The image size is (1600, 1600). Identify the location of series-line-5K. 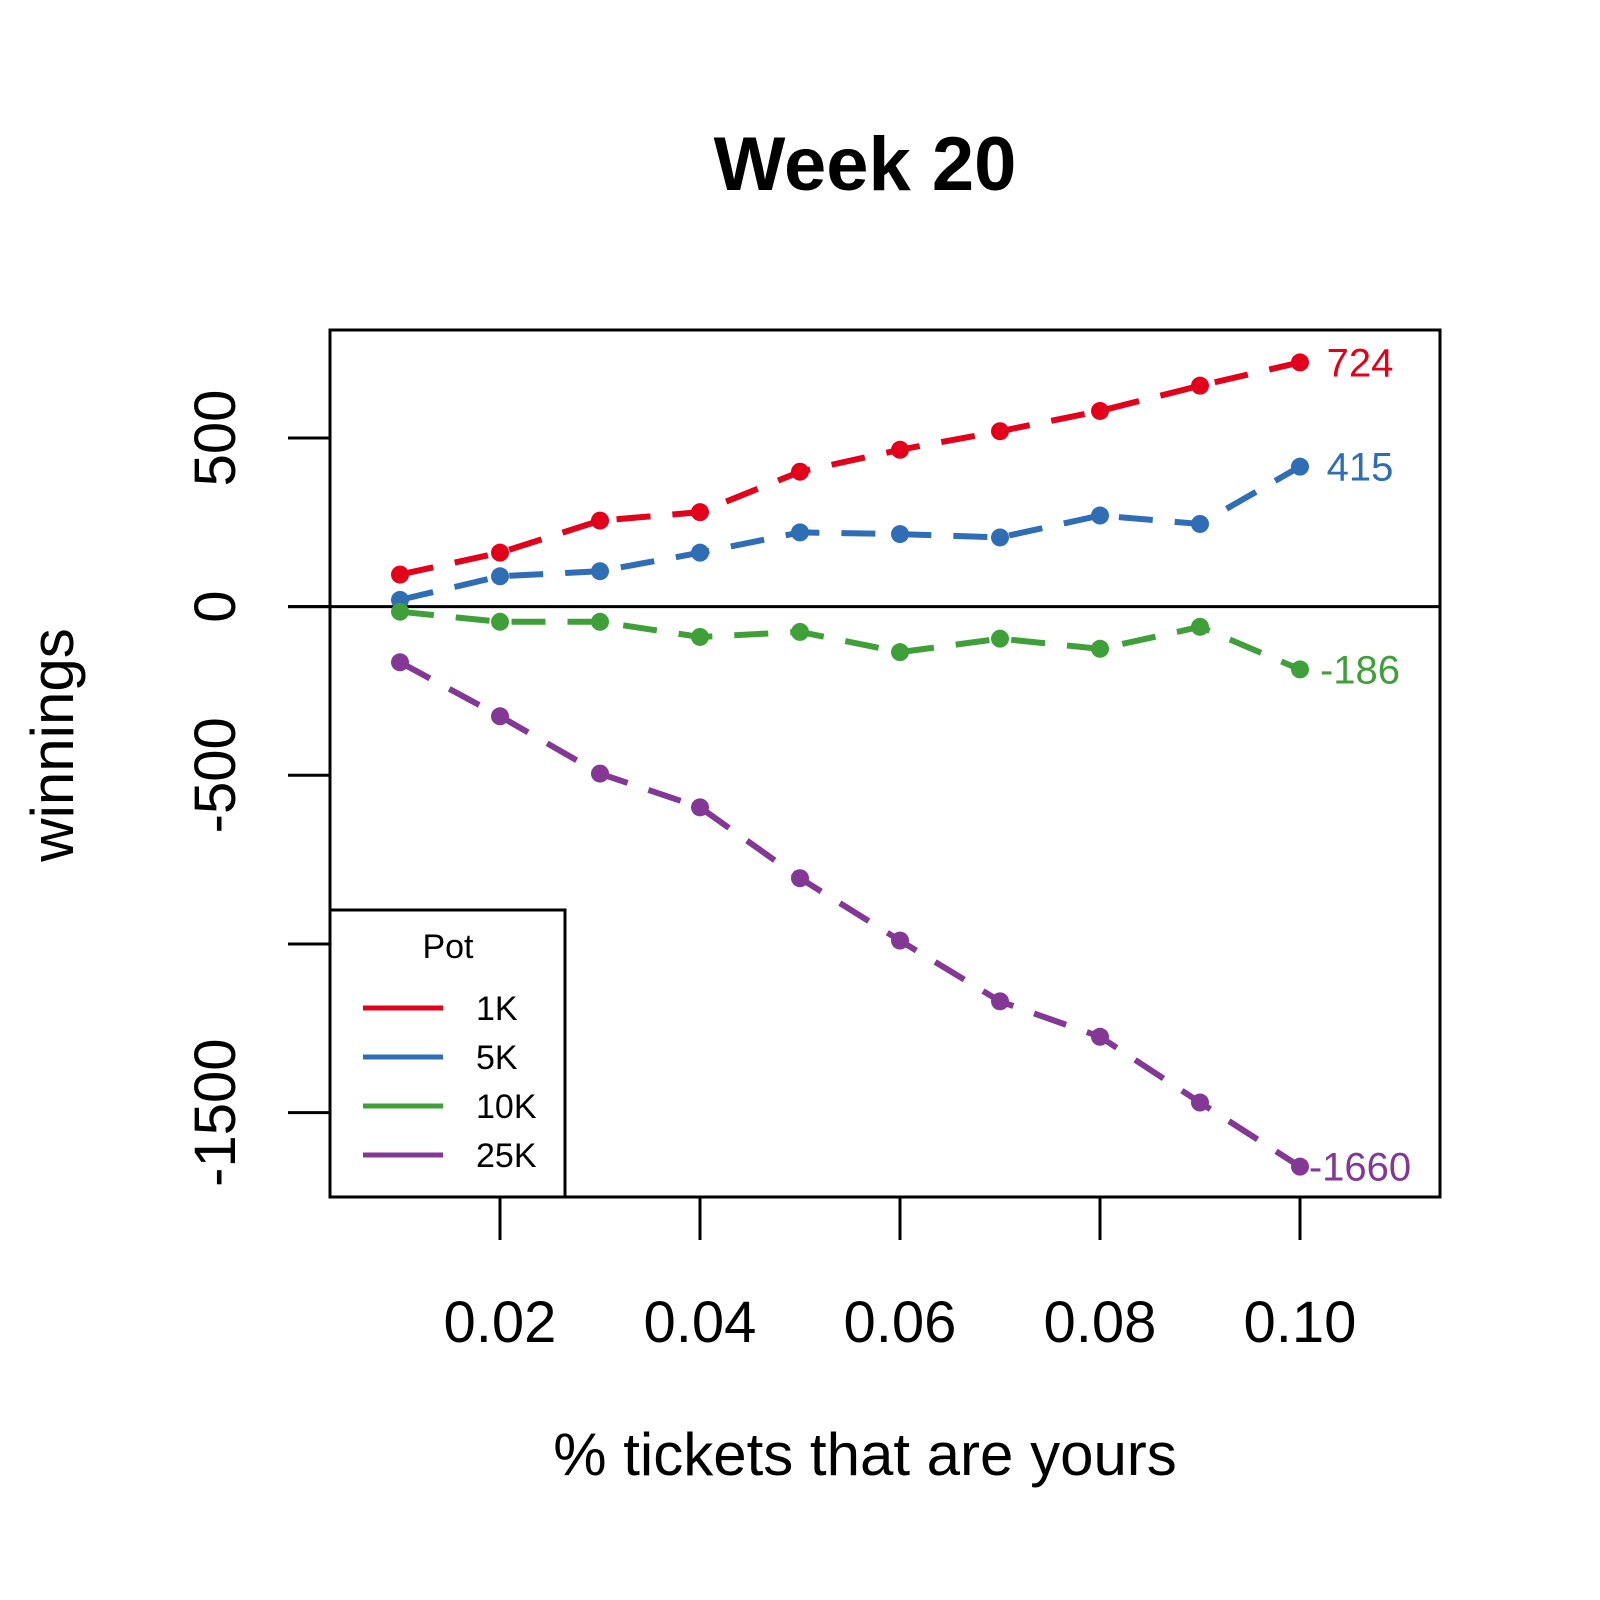
(850, 533).